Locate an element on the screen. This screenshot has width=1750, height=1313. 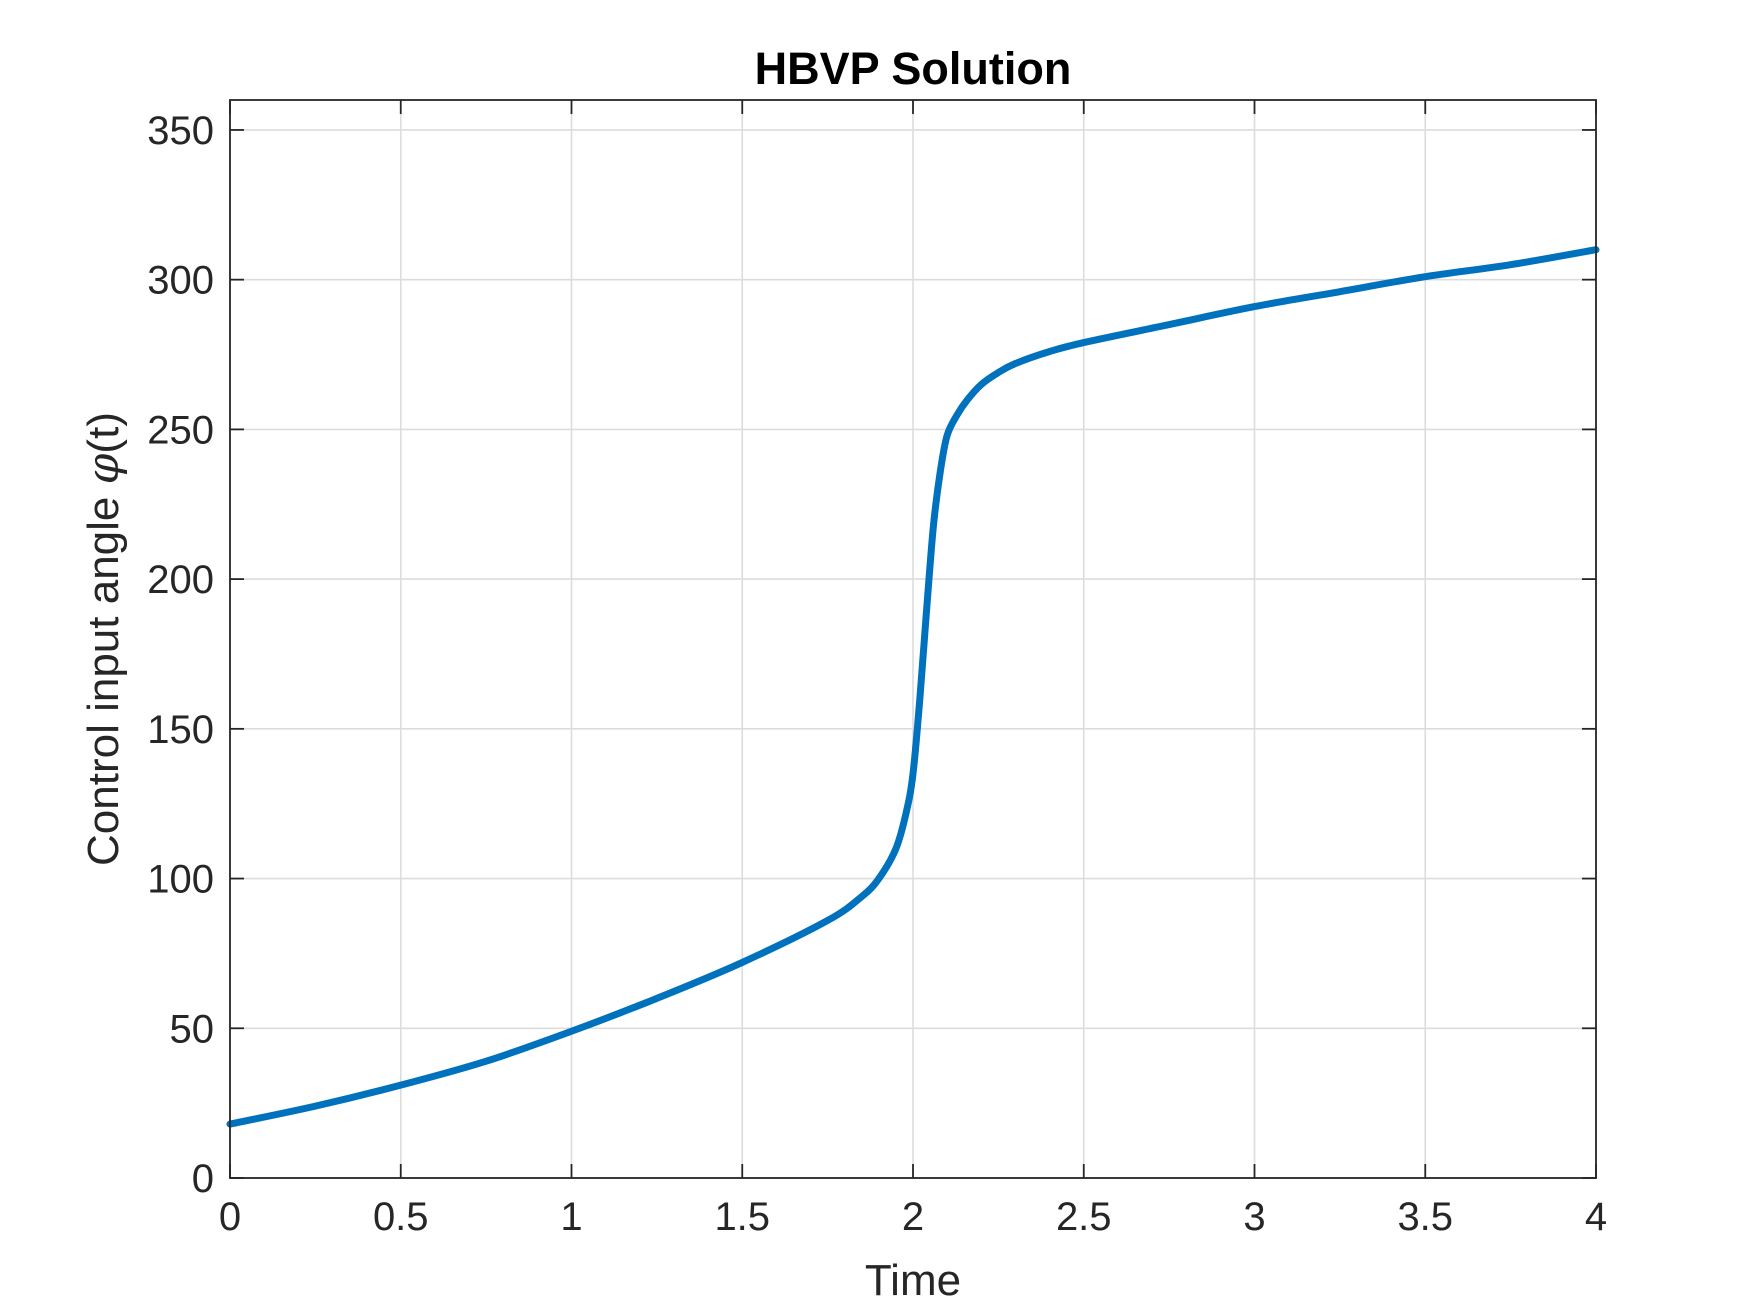
y-axis-label: Control input angle φ(t) is located at coordinates (103, 639).